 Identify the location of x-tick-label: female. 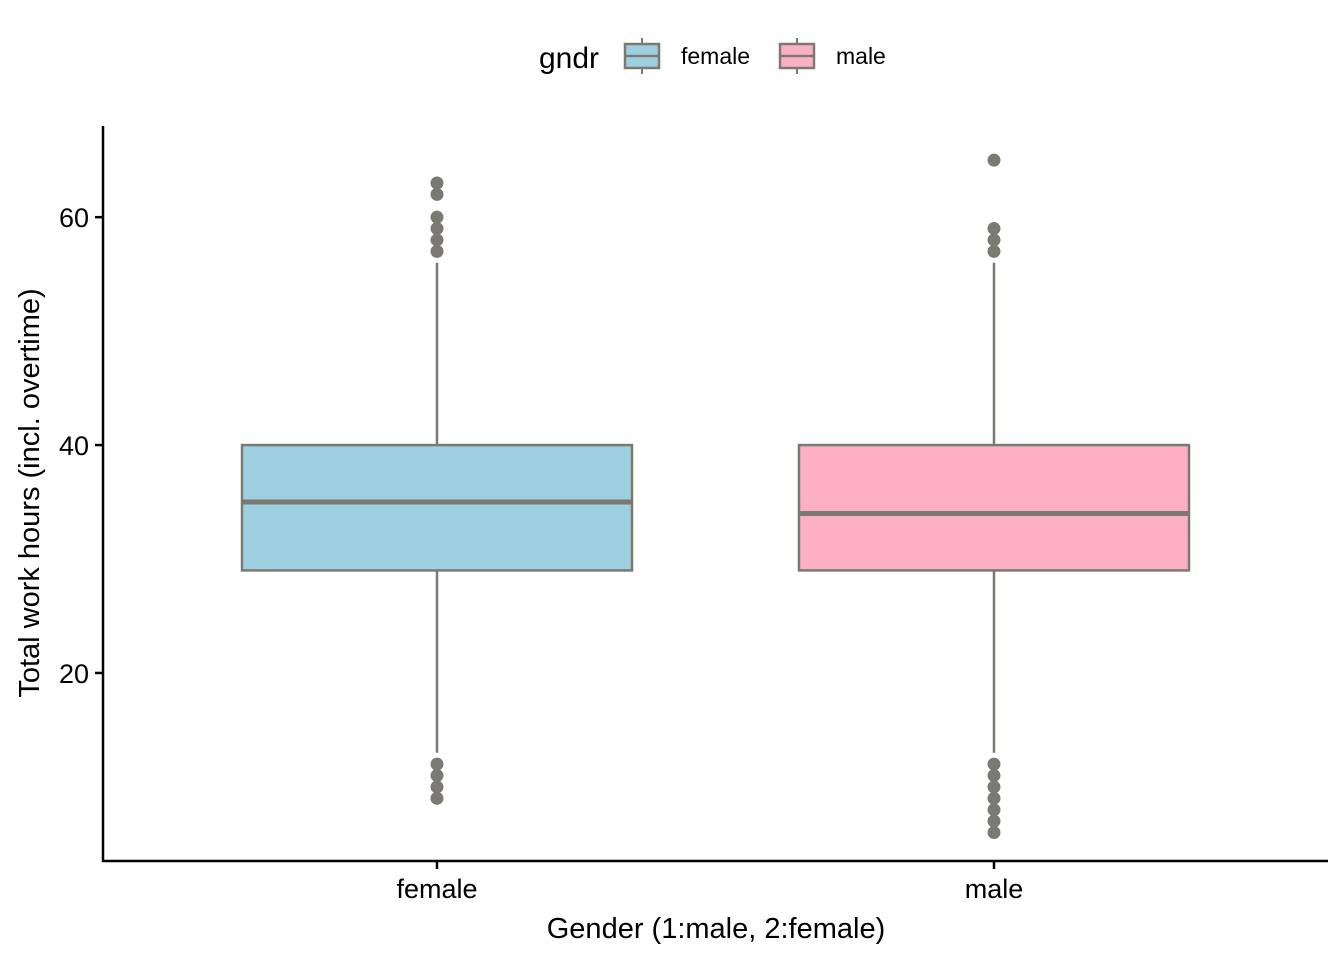
(436, 889).